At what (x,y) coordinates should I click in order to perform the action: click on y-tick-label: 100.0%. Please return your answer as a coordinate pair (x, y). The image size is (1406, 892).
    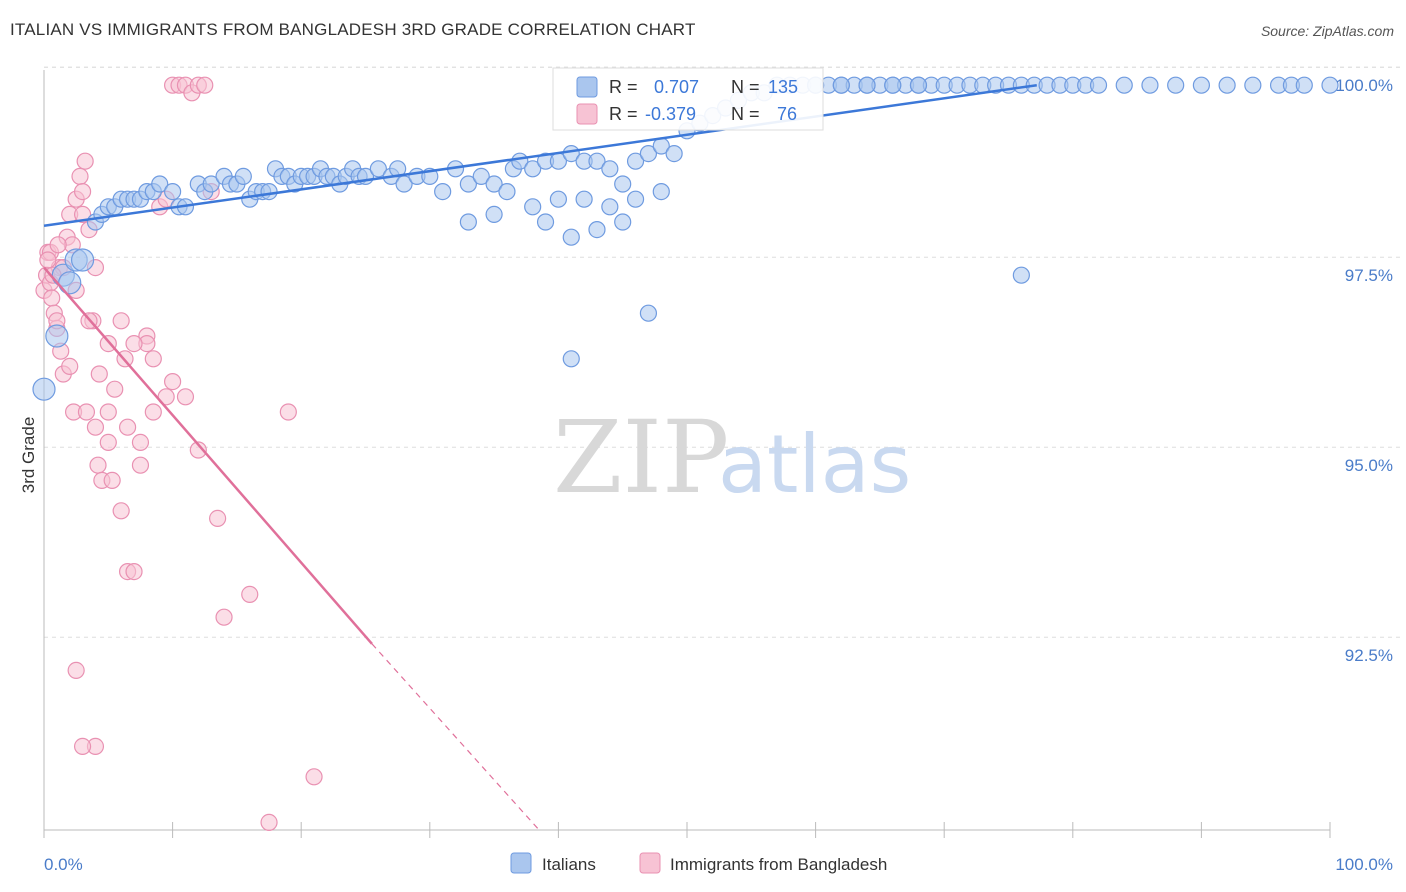
    Looking at the image, I should click on (1364, 85).